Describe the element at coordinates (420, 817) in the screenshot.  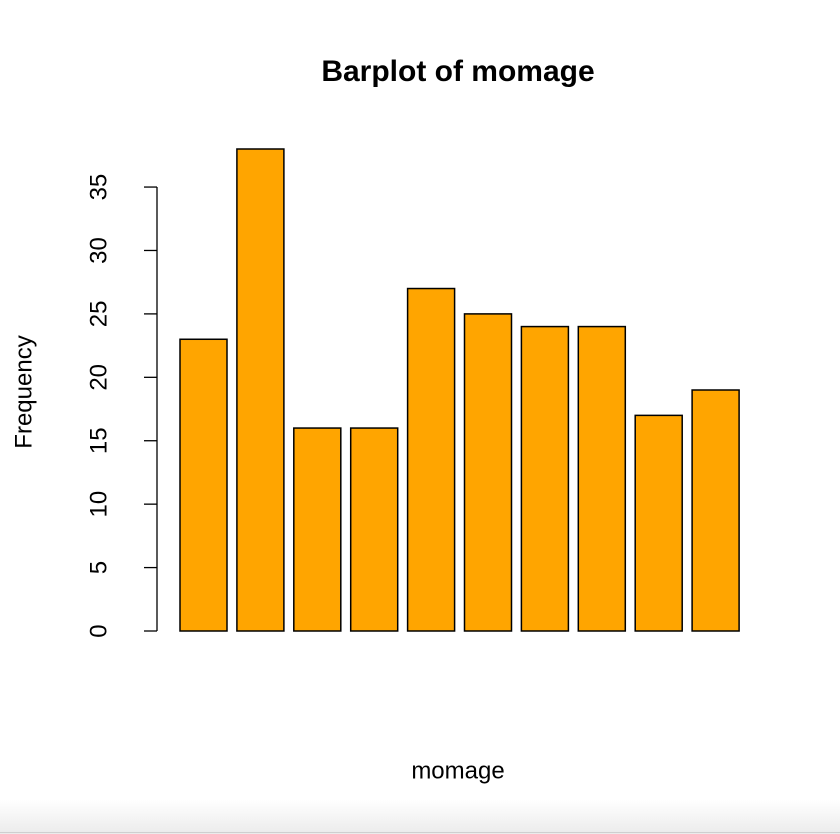
I see `window-edge` at that location.